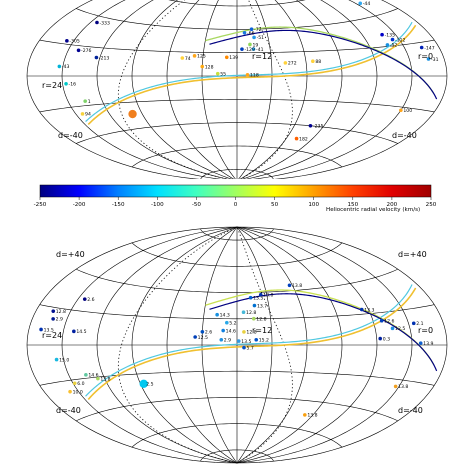 The image size is (474, 474). What do you see at coordinates (80, 384) in the screenshot?
I see `data-point-label: 6.0` at bounding box center [80, 384].